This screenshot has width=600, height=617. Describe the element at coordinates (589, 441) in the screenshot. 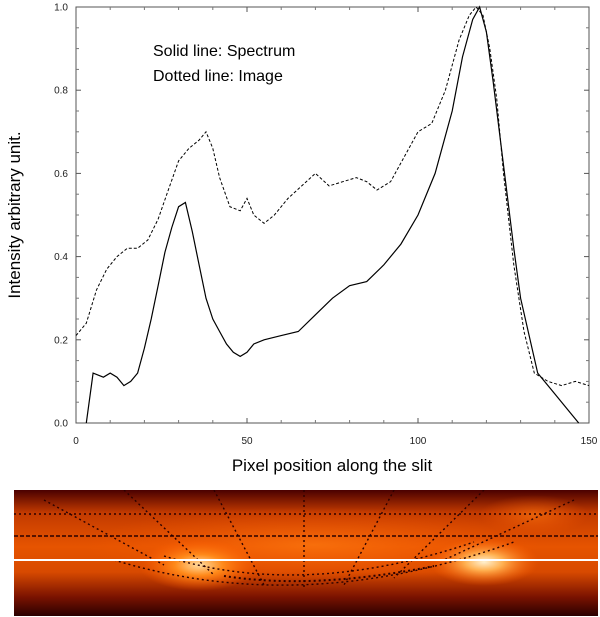

I see `x-tick-label: 150` at that location.